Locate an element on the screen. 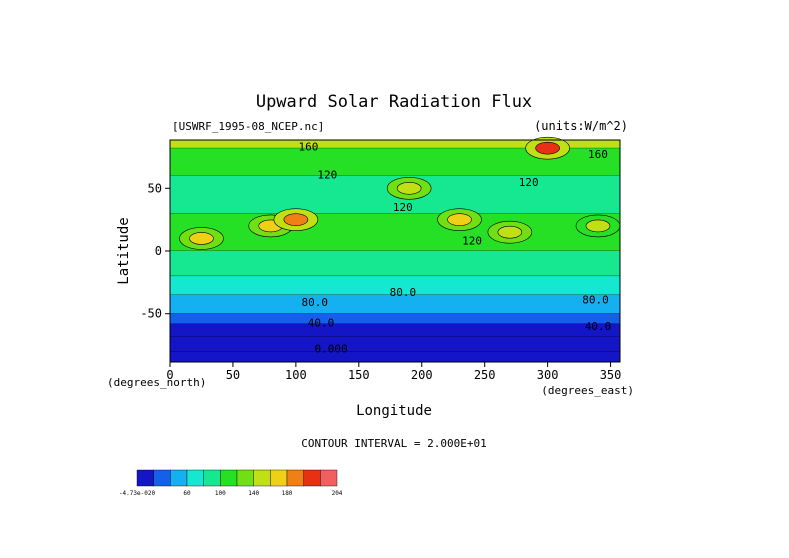 The height and width of the screenshot is (558, 789). x-axis-label: Longitude is located at coordinates (394, 411).